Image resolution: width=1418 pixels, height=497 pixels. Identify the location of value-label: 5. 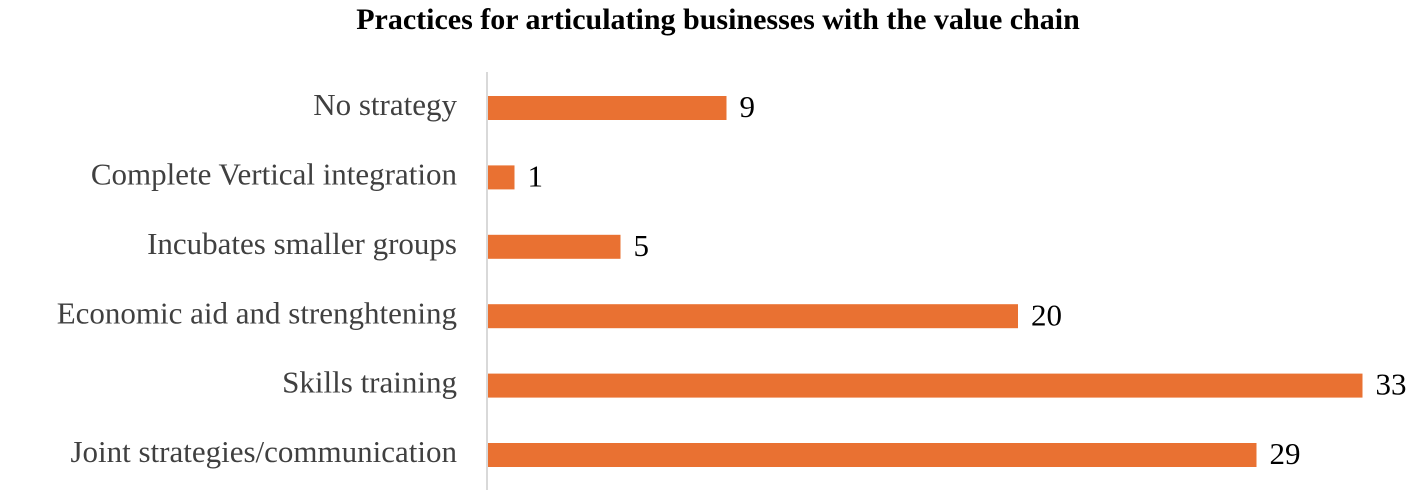
(642, 245).